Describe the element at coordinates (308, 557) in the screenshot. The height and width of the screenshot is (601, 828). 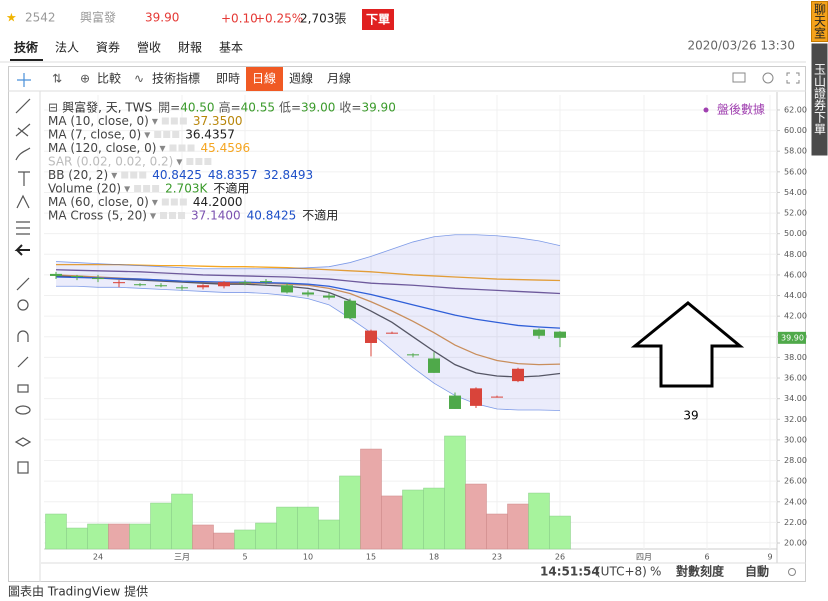
I see `x-tick-label: 10` at that location.